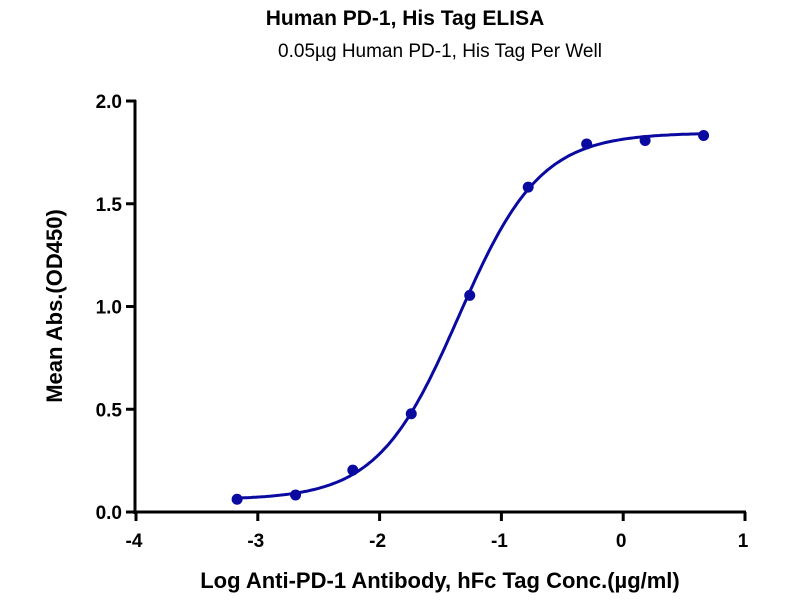 The image size is (800, 600). What do you see at coordinates (109, 513) in the screenshot?
I see `y-tick-label: 0.0` at bounding box center [109, 513].